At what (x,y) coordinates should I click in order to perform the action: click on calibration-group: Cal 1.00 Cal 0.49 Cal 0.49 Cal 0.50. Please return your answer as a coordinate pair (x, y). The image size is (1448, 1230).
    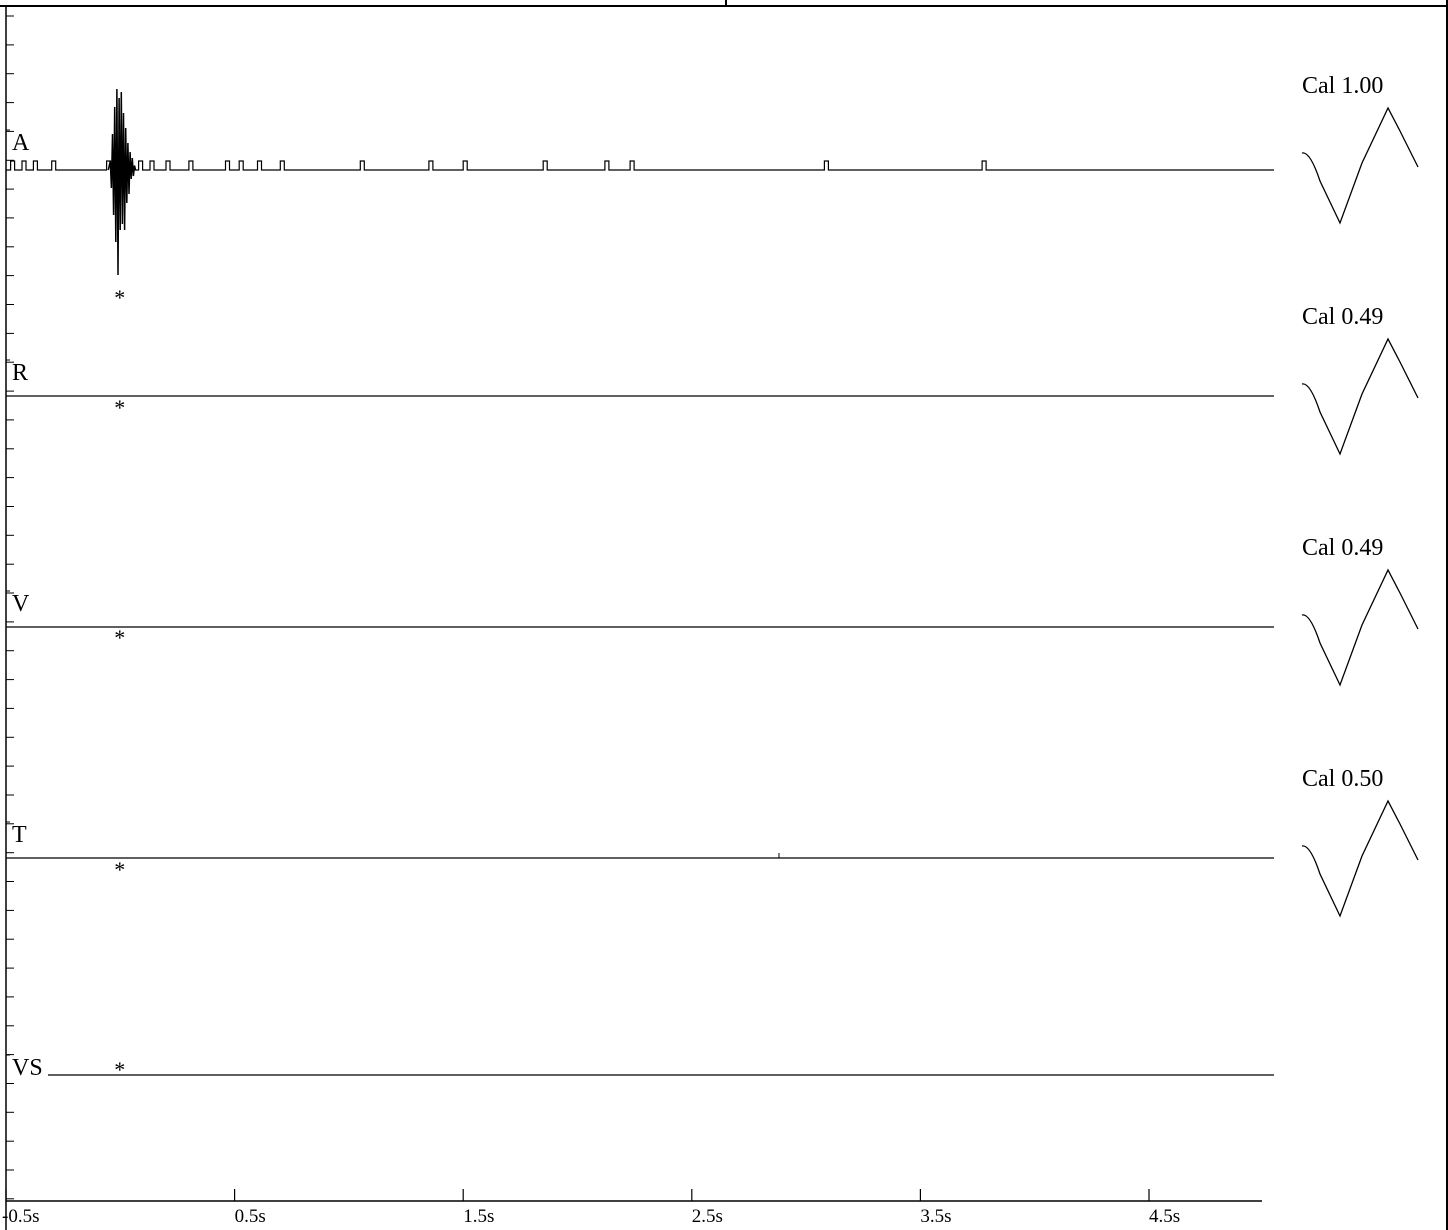
    Looking at the image, I should click on (1360, 495).